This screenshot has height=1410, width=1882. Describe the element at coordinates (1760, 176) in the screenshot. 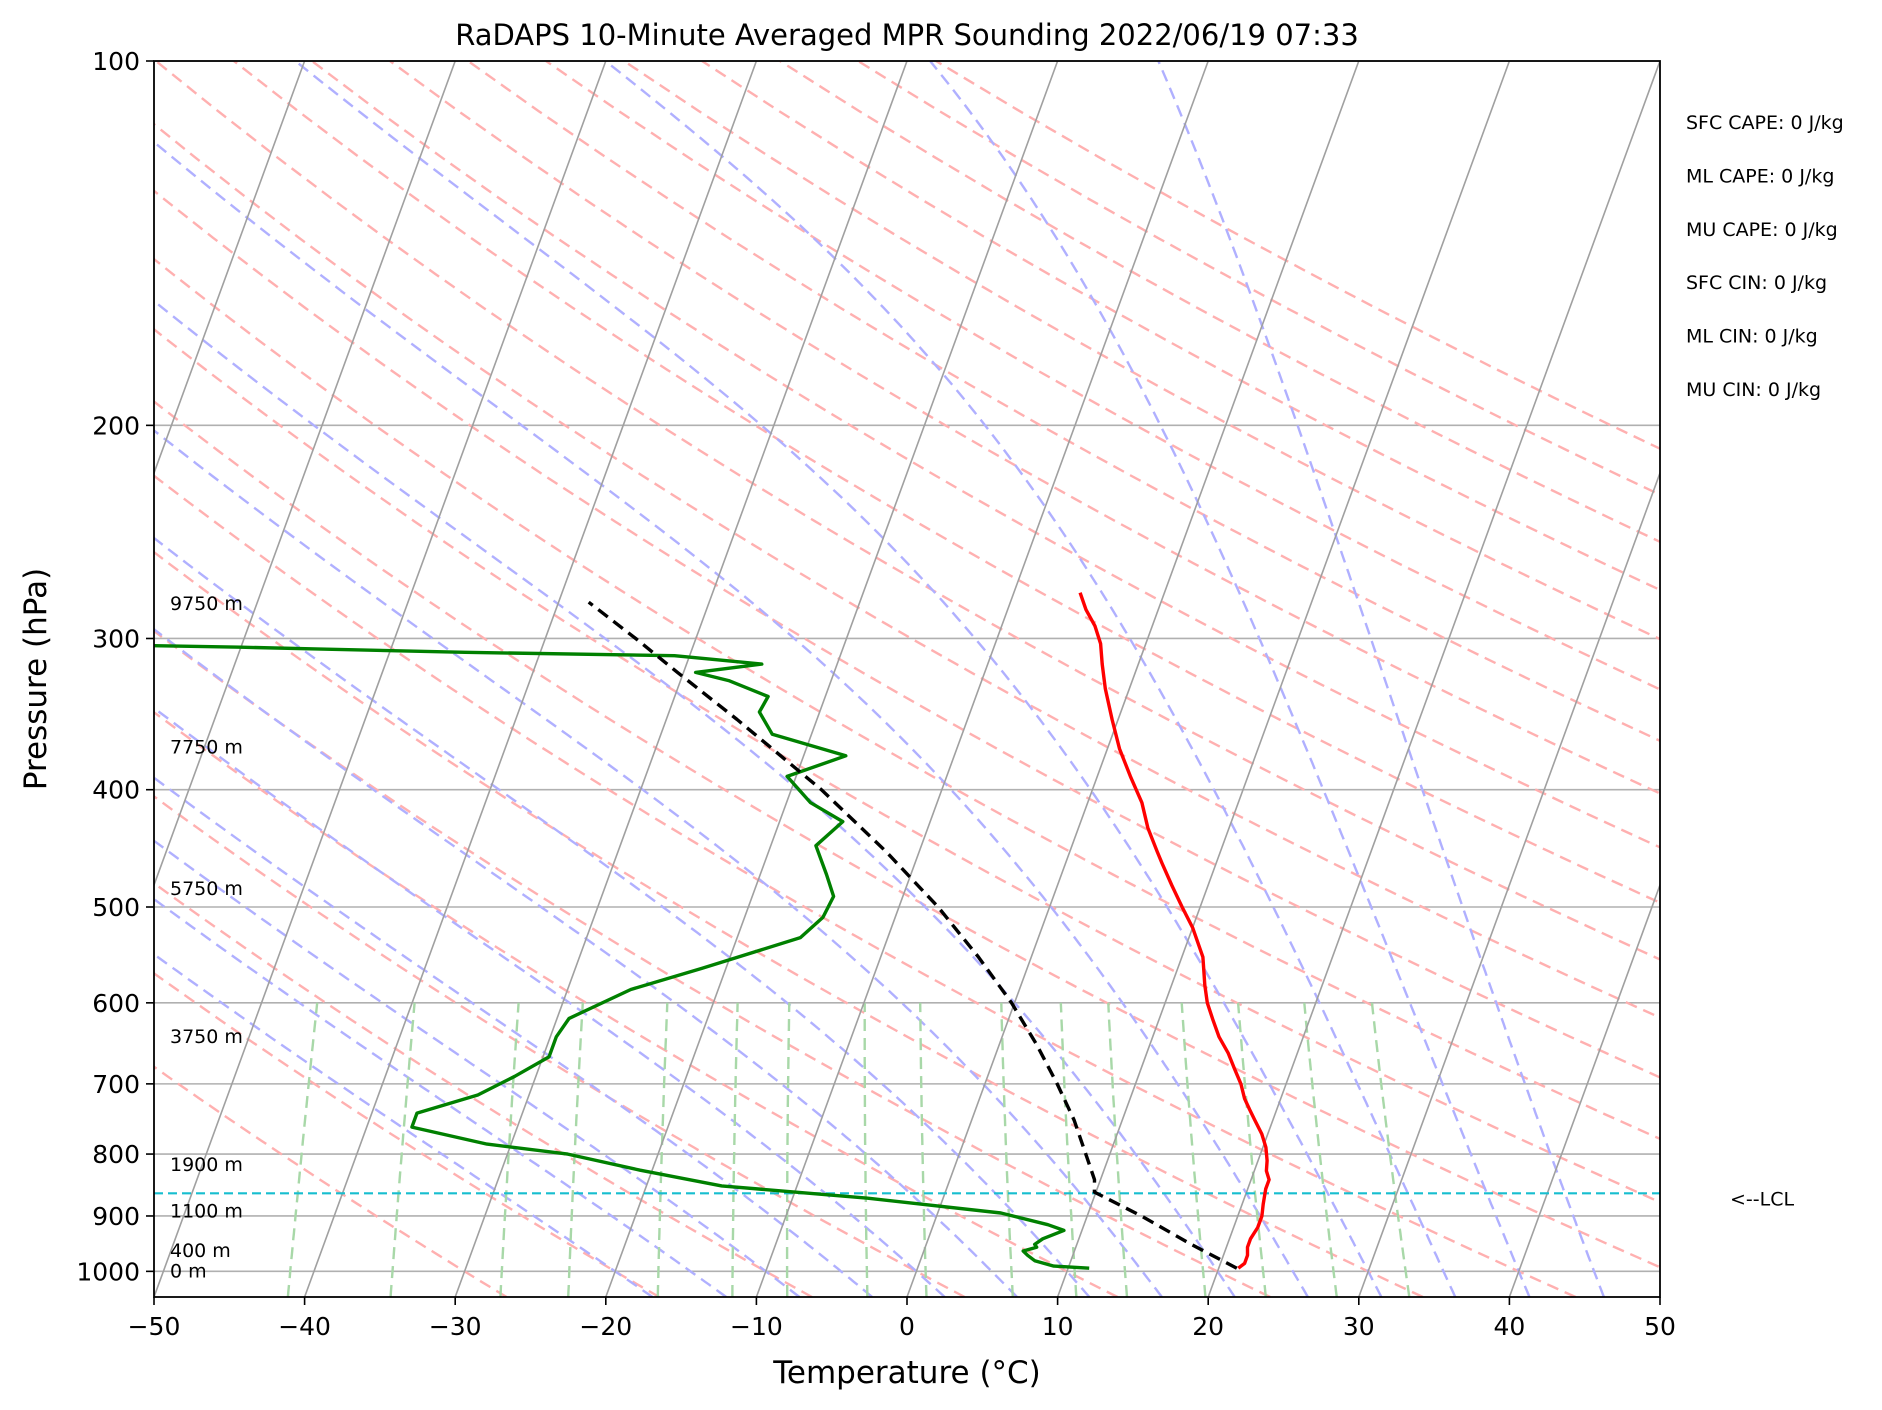

I see `stability-index: ML CAPE: 0 J/kg` at that location.